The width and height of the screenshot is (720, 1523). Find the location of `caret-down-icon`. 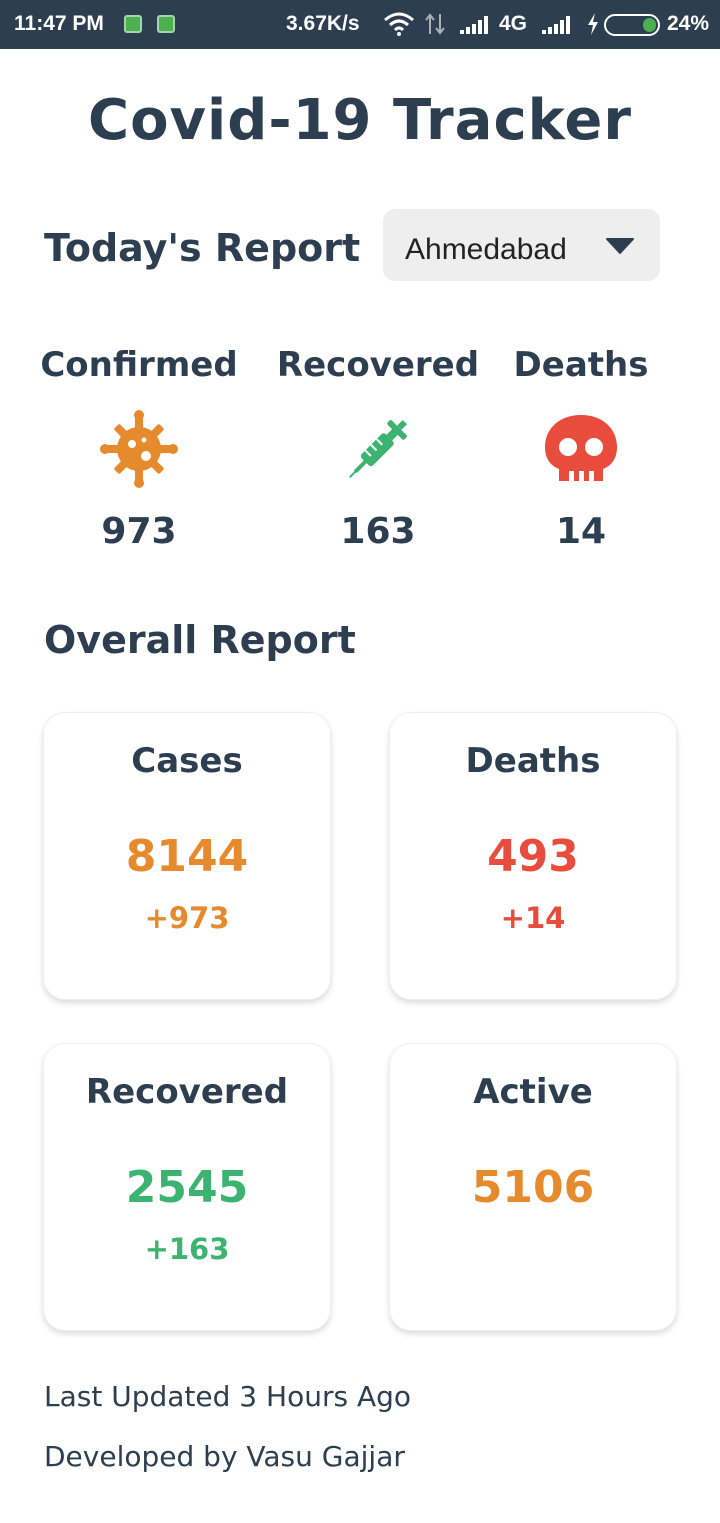

caret-down-icon is located at coordinates (620, 248).